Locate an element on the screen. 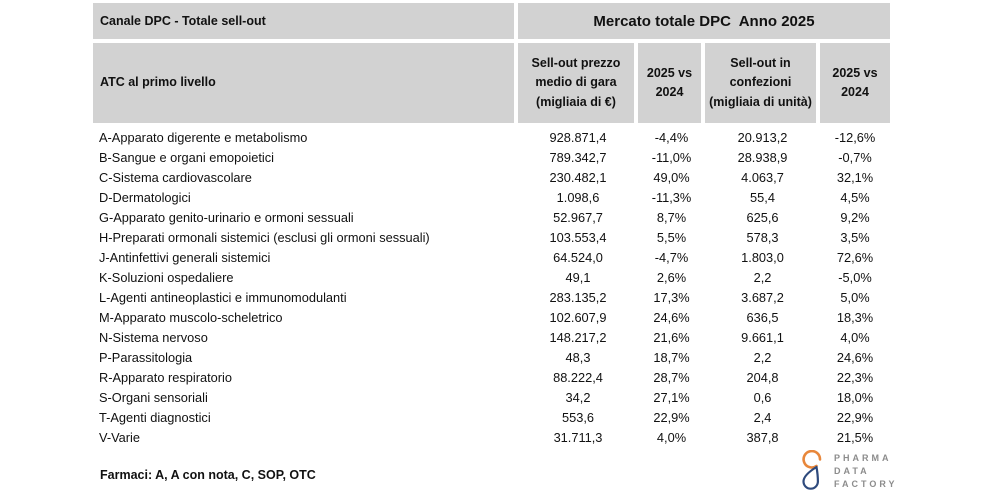  value-cell: 8,7% is located at coordinates (671, 217).